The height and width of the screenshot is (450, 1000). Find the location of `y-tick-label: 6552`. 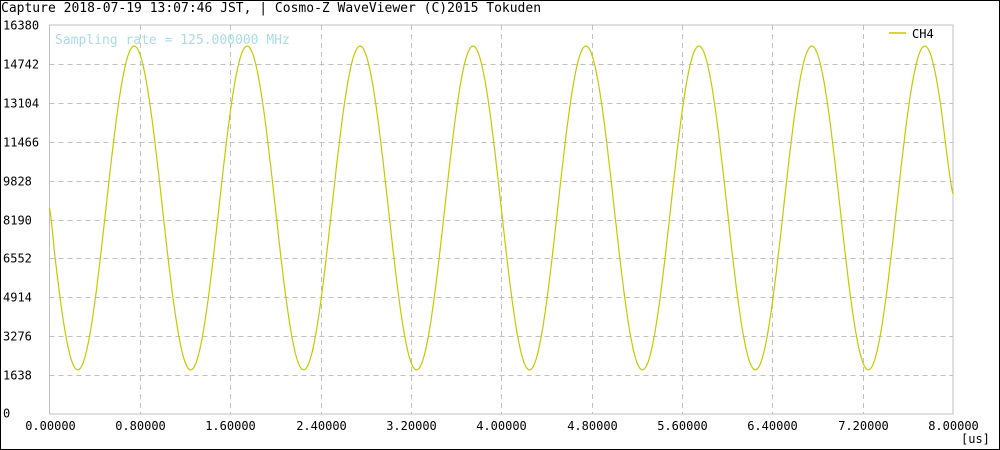

y-tick-label: 6552 is located at coordinates (17, 259).